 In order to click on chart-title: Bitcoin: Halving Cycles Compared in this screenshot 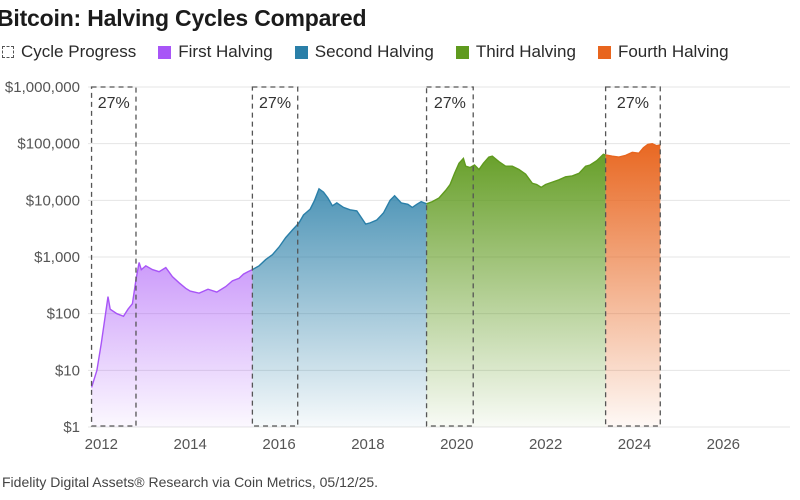, I will do `click(183, 18)`.